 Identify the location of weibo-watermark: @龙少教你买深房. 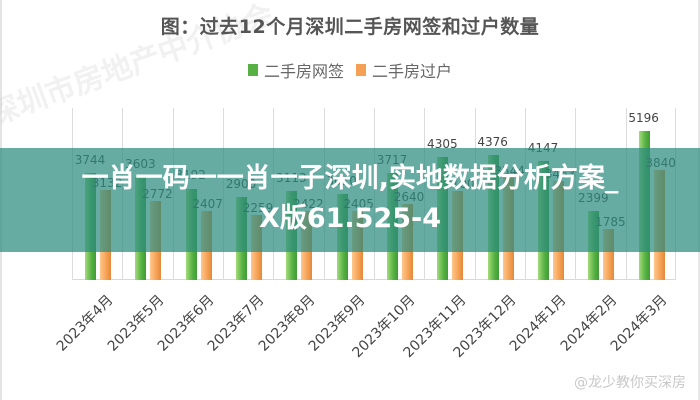
(630, 383).